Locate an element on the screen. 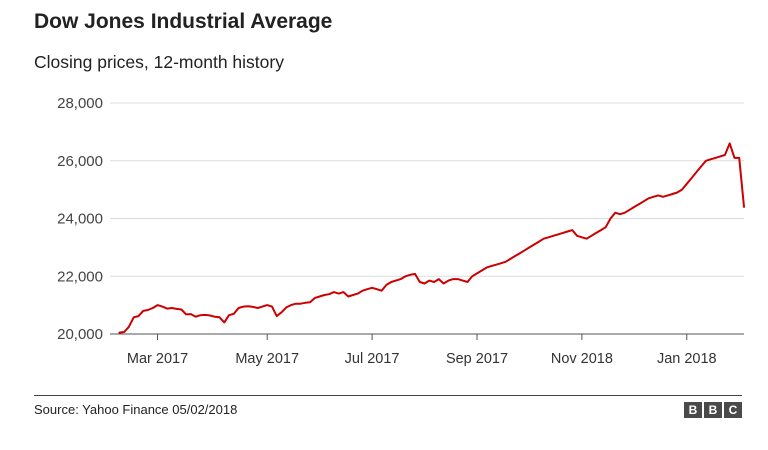 Image resolution: width=768 pixels, height=450 pixels. y-axis-ticks: 20,000 22,000 24,000 26,000 28,000 is located at coordinates (80, 219).